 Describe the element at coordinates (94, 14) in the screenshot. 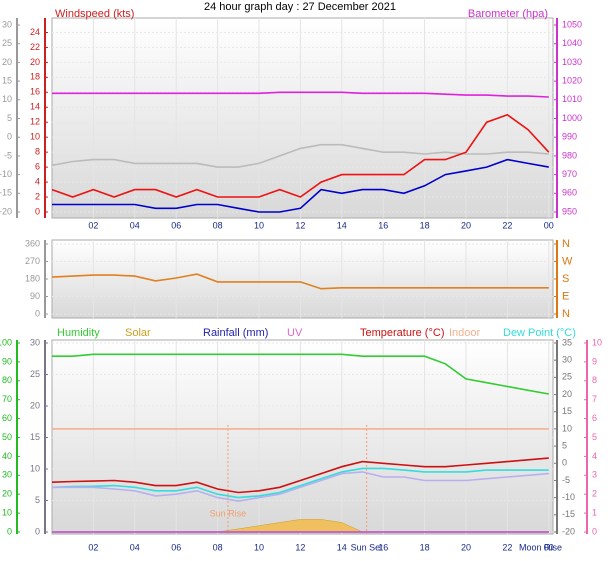

I see `axis-title: Windspeed (kts)` at that location.